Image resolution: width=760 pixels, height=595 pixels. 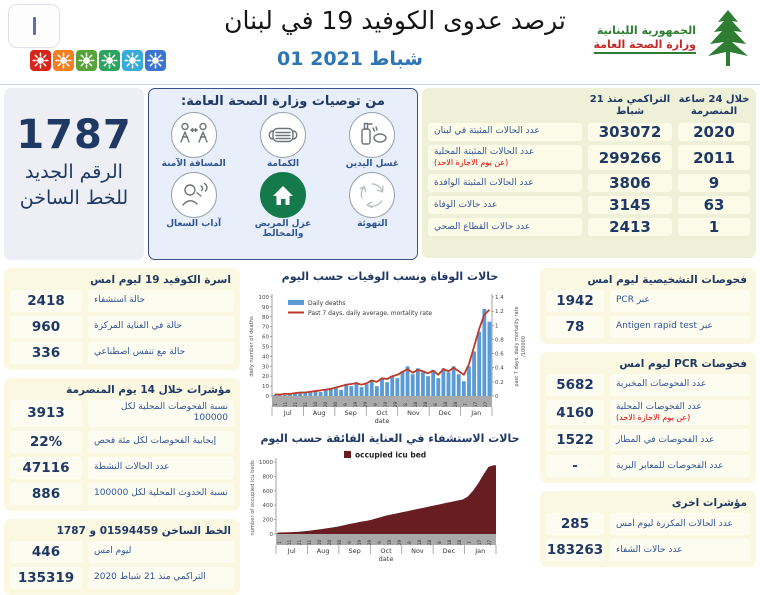 What do you see at coordinates (268, 477) in the screenshot?
I see `svg-text: 800` at bounding box center [268, 477].